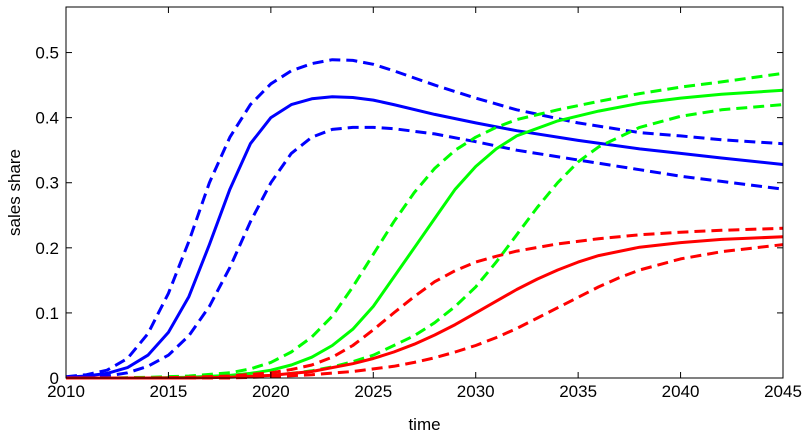  What do you see at coordinates (169, 391) in the screenshot?
I see `x-tick-label: 2015` at bounding box center [169, 391].